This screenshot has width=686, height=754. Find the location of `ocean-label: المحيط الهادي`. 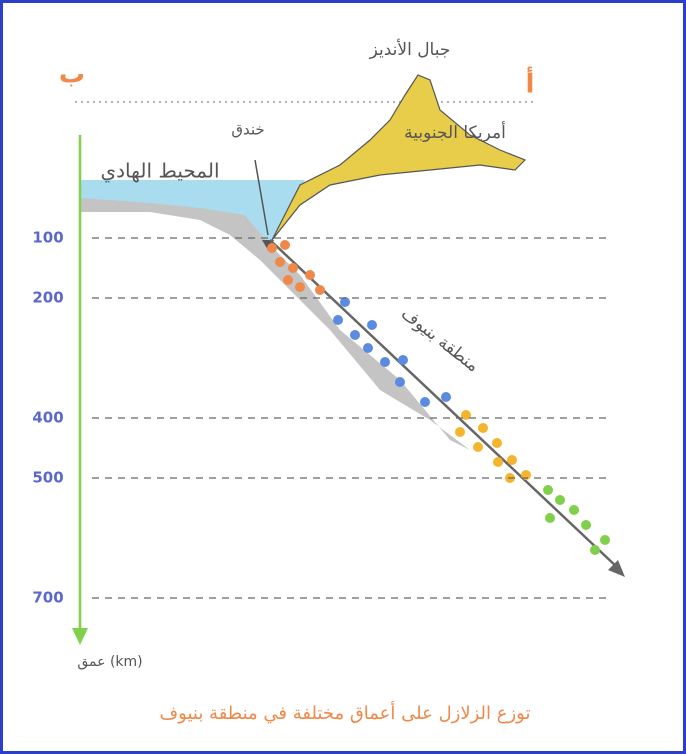

ocean-label: المحيط الهادي is located at coordinates (159, 171).